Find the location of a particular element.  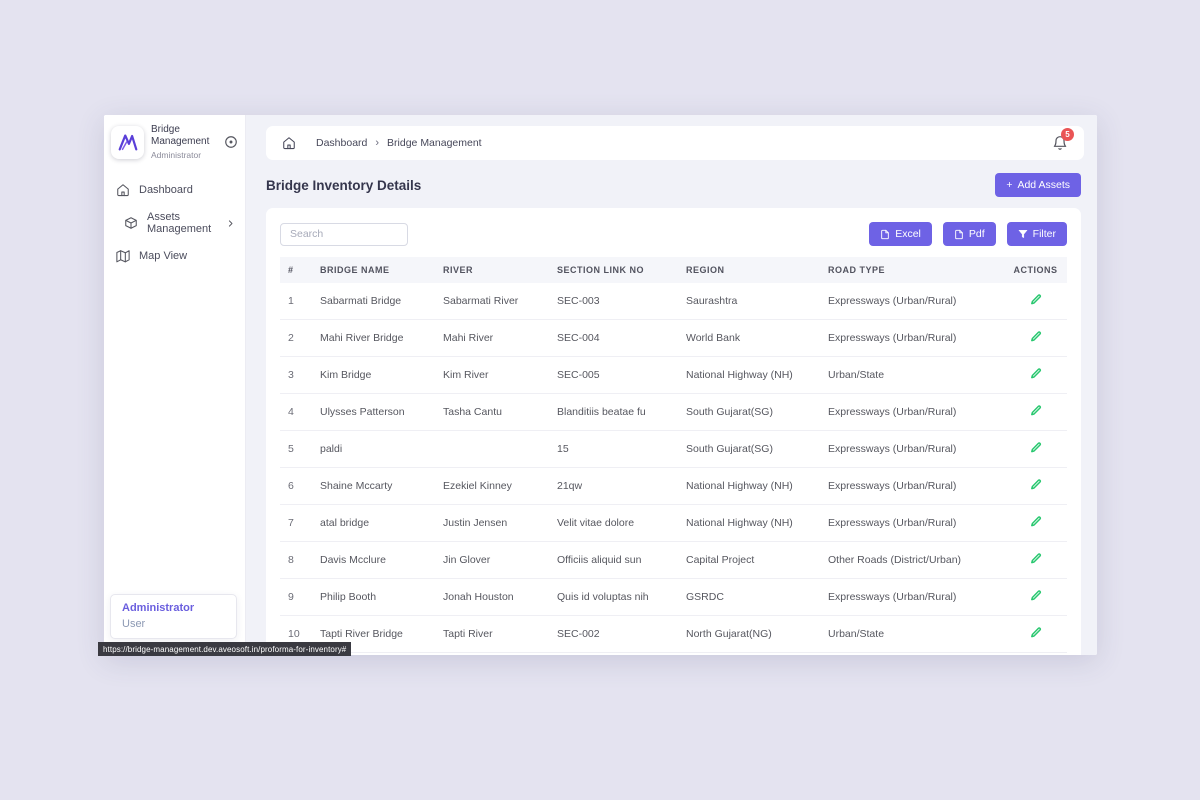

bridge-name-cell: Philip Booth is located at coordinates (373, 597).